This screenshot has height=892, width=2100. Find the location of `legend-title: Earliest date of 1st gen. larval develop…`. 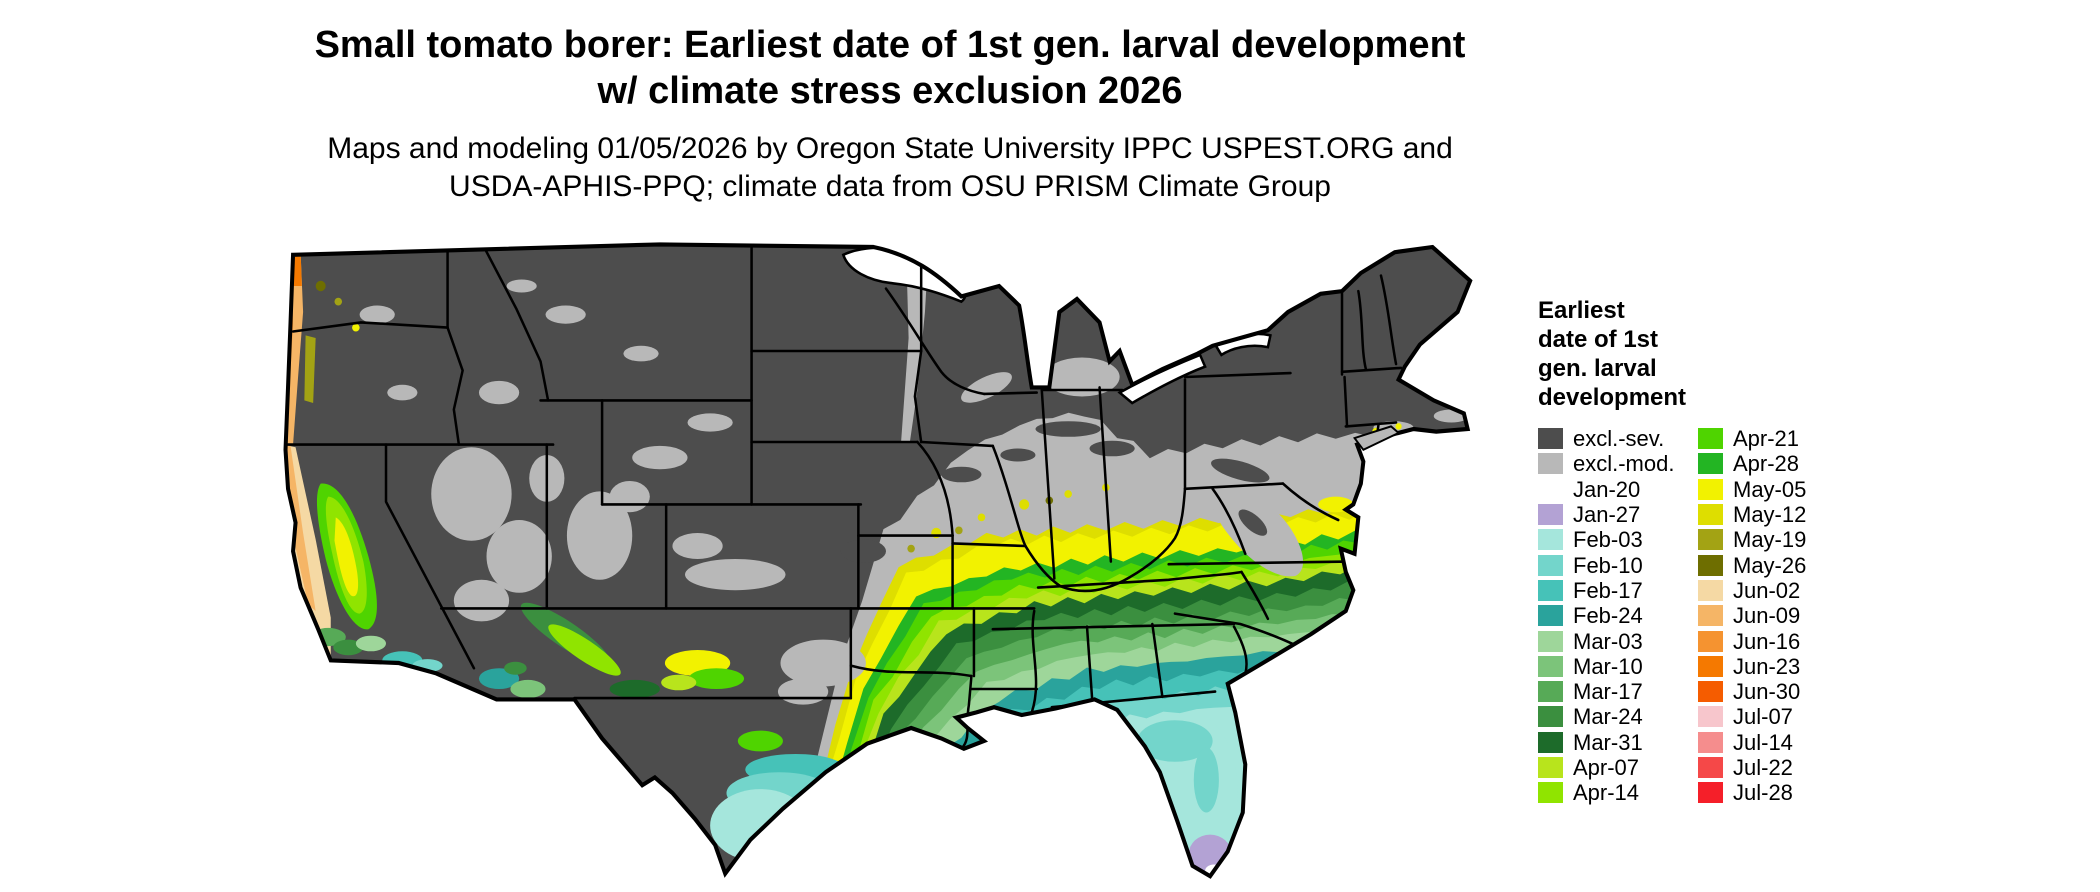

legend-title: Earliest date of 1st gen. larval develop… is located at coordinates (1703, 354).